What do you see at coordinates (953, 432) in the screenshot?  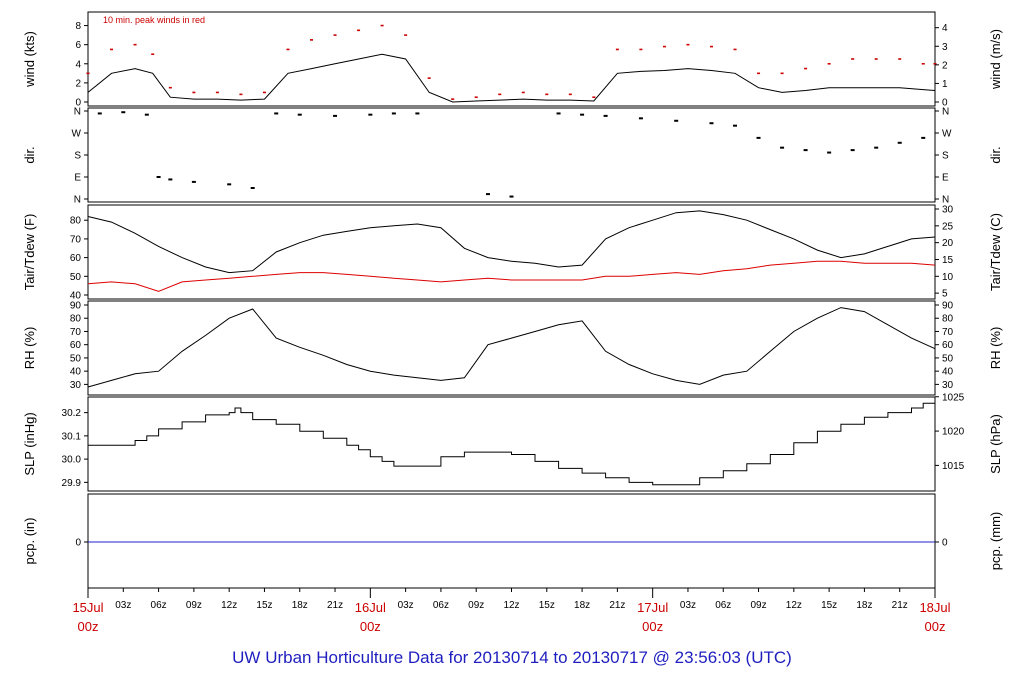 I see `slp-hpa-tick-label: 1020` at bounding box center [953, 432].